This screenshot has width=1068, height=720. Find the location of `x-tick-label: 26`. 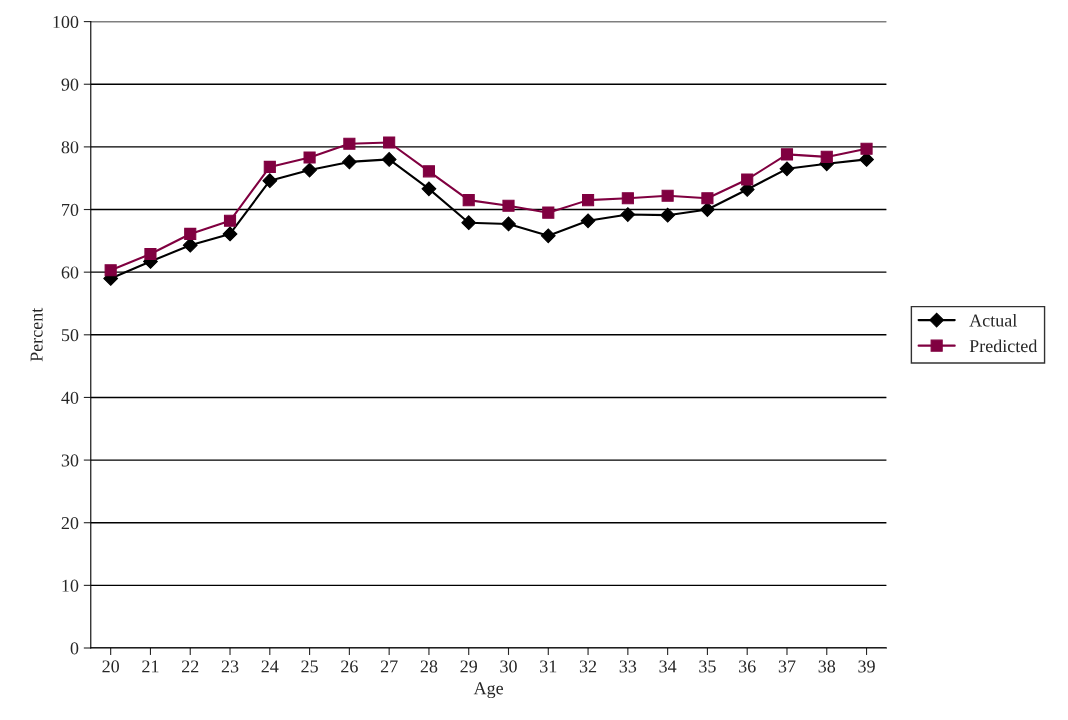

x-tick-label: 26 is located at coordinates (349, 666).